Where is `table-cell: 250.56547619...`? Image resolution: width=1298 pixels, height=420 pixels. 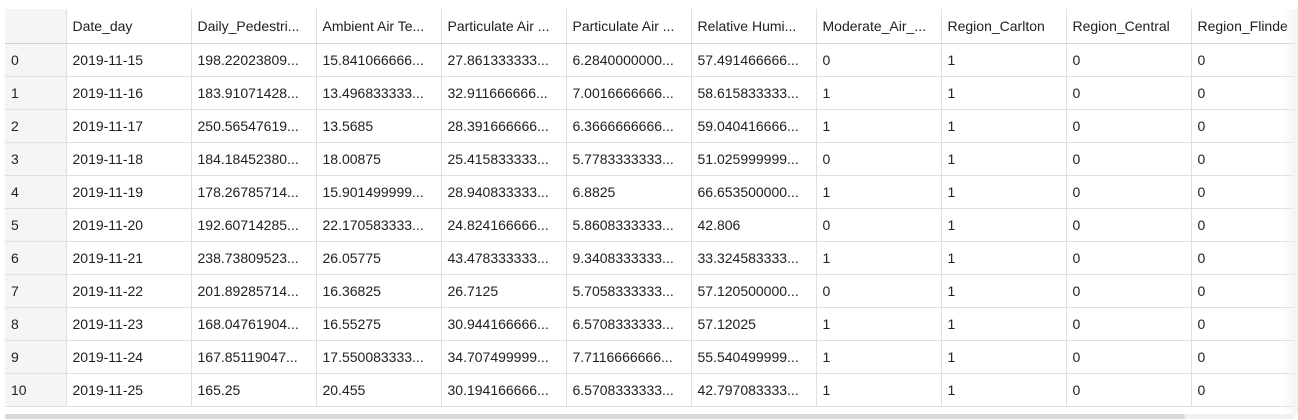
table-cell: 250.56547619... is located at coordinates (254, 126).